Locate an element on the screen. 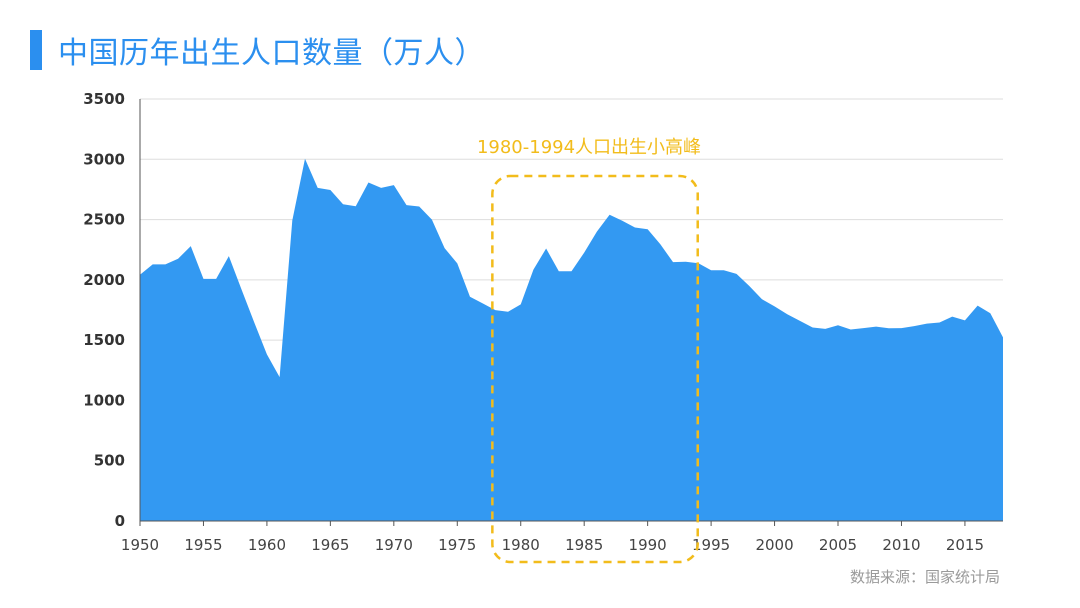 The width and height of the screenshot is (1080, 608). y-axis-ticks: 0 500 1000 1500 2000 2500 3000 3500 is located at coordinates (104, 310).